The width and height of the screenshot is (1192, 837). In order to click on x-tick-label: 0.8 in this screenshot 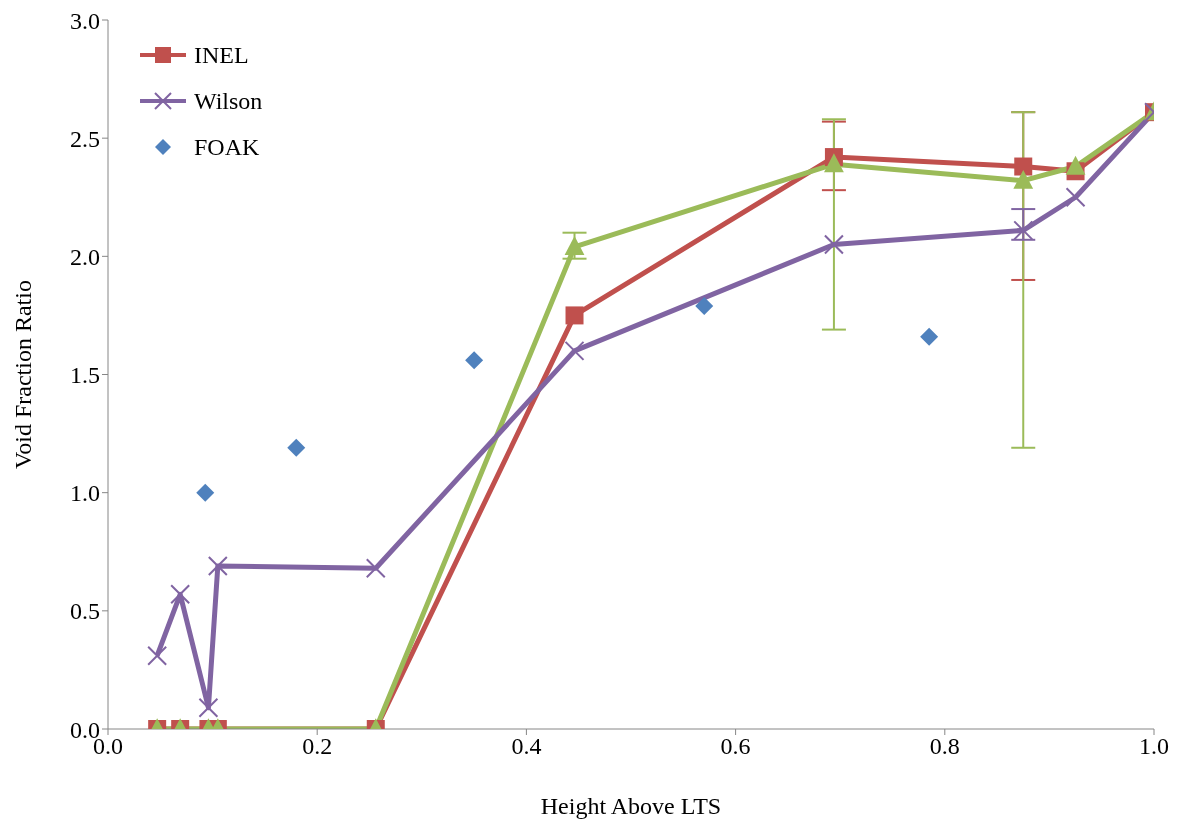, I will do `click(944, 746)`.